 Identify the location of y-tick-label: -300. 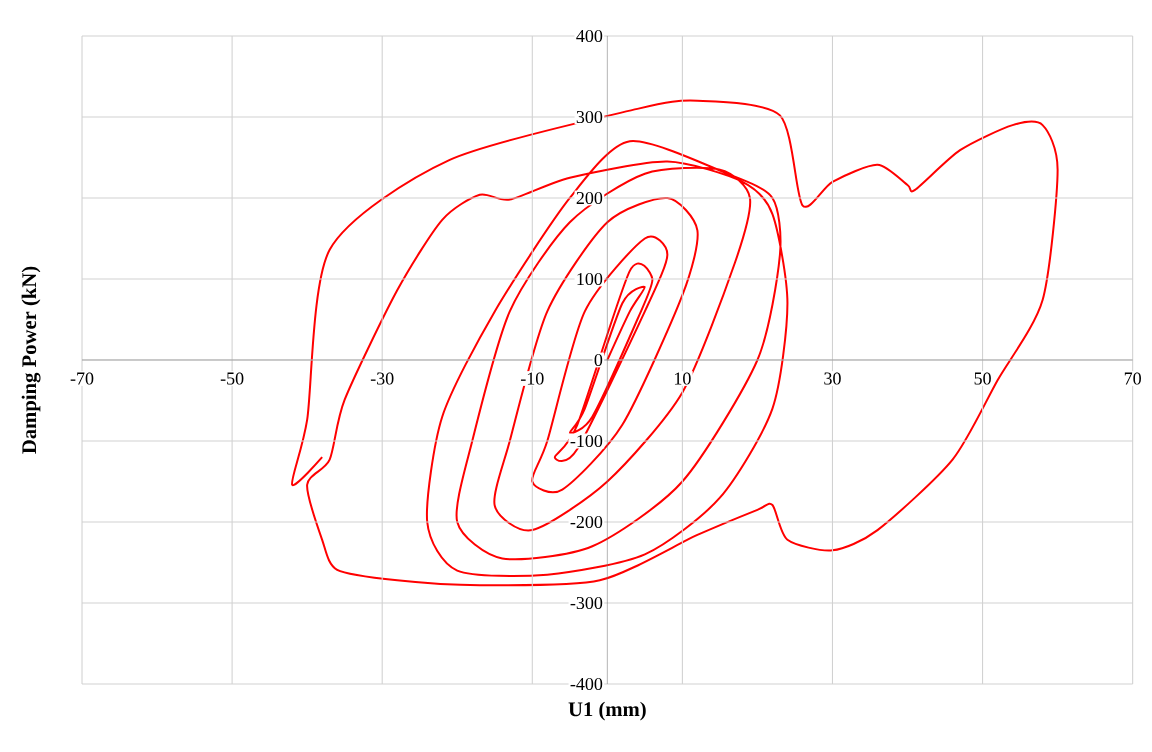
(586, 603).